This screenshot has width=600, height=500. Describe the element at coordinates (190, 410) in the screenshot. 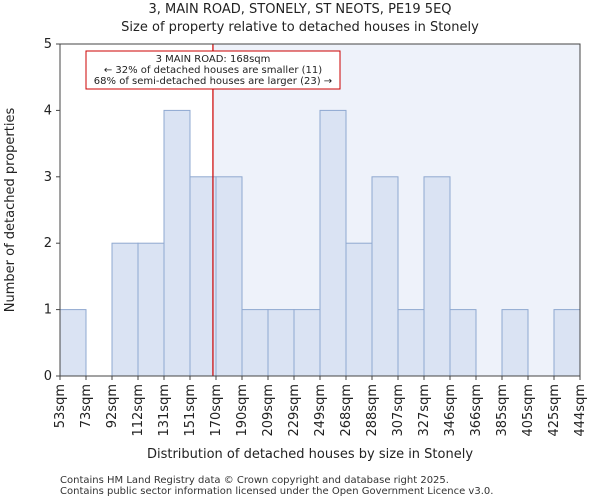

I see `x-tick-label: 151sqm` at that location.